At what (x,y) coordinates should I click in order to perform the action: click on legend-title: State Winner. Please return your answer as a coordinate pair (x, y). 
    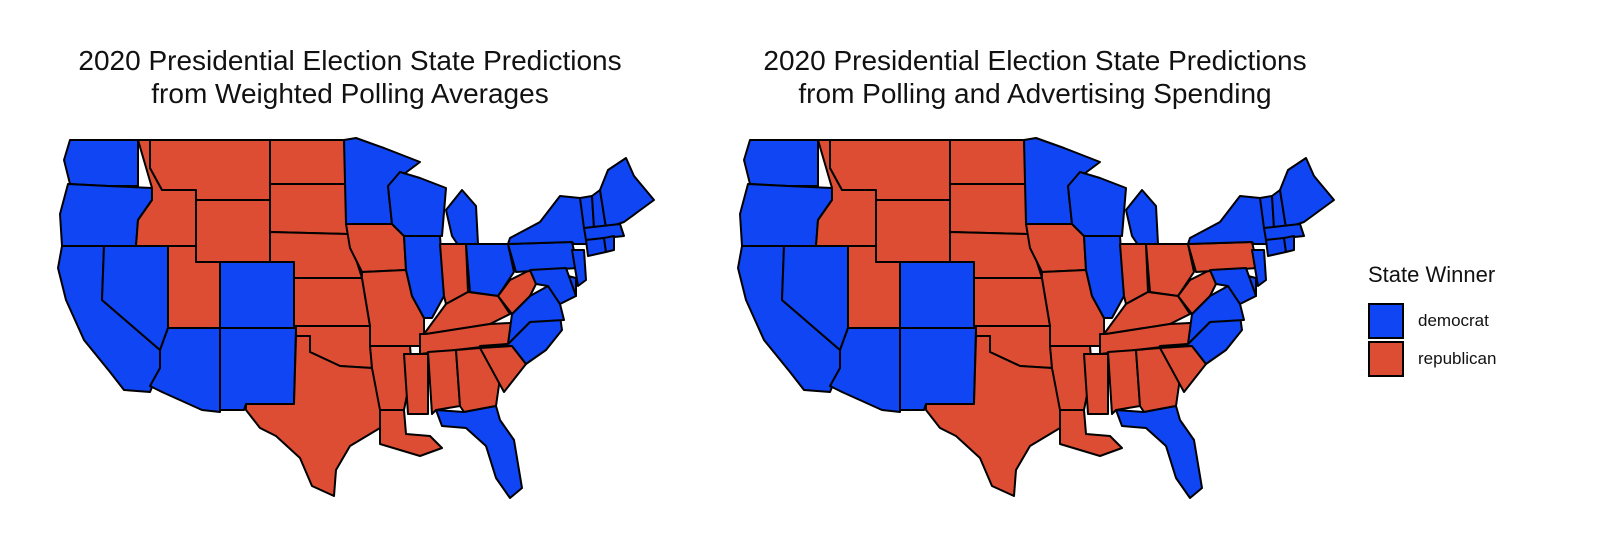
    Looking at the image, I should click on (1432, 274).